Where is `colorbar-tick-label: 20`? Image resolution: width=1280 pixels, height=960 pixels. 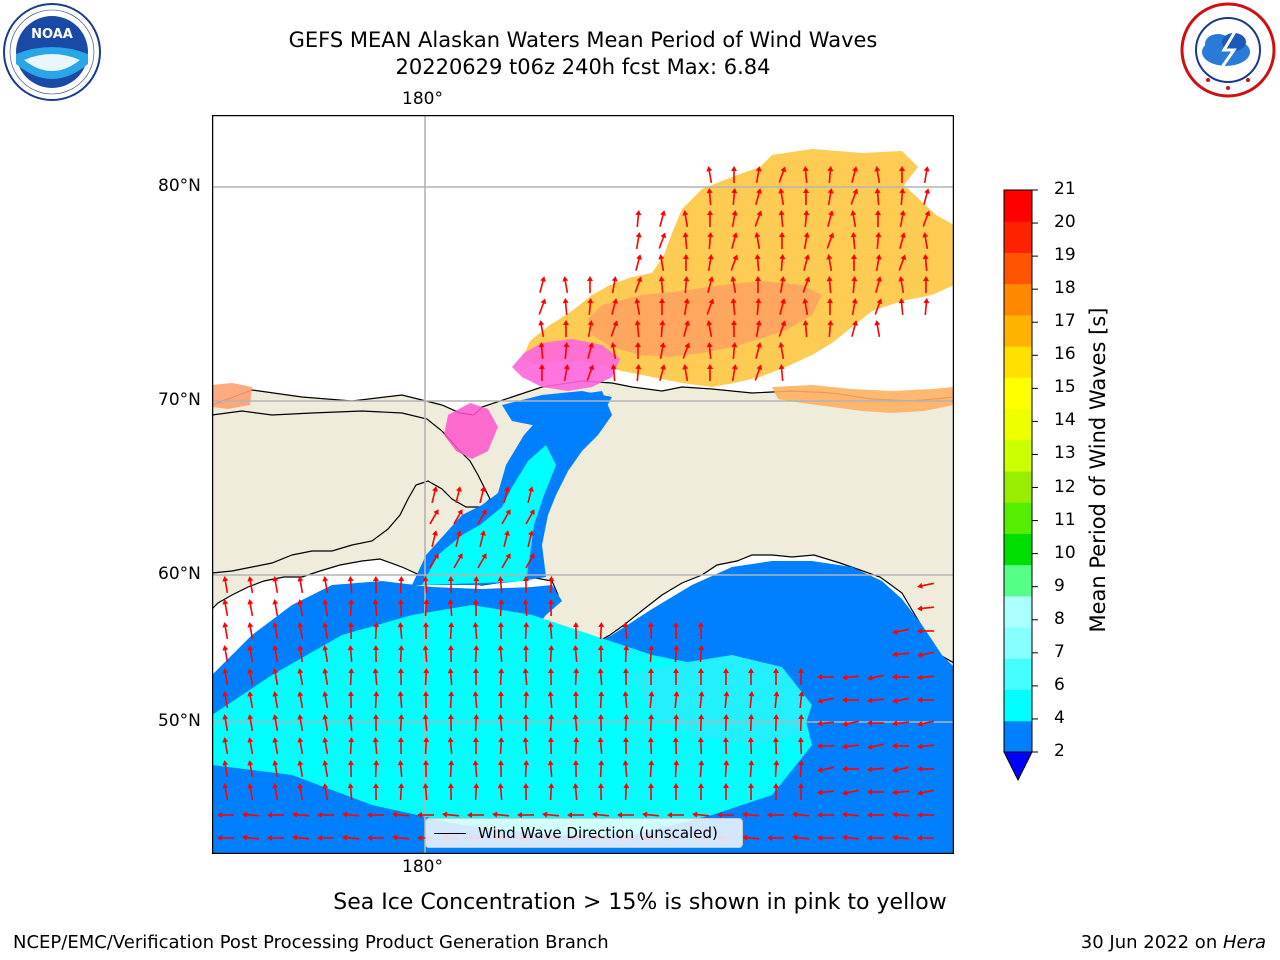 colorbar-tick-label: 20 is located at coordinates (1065, 222).